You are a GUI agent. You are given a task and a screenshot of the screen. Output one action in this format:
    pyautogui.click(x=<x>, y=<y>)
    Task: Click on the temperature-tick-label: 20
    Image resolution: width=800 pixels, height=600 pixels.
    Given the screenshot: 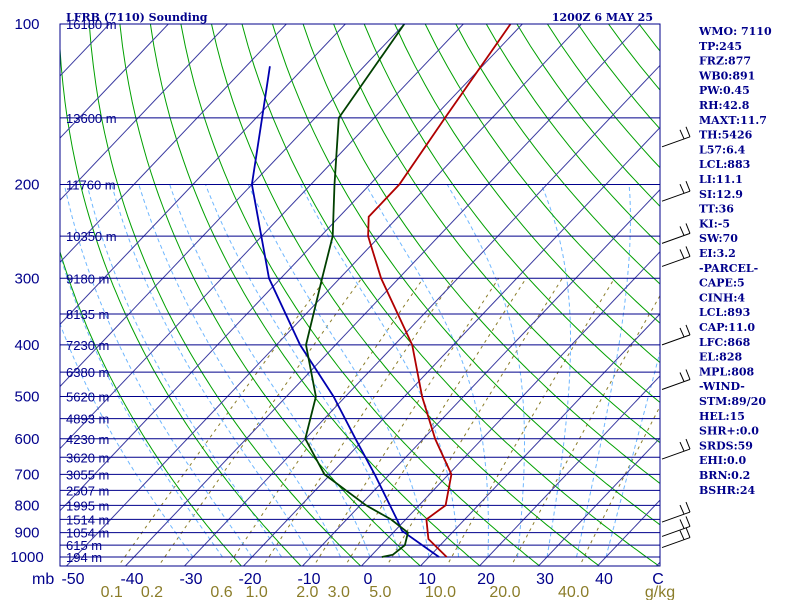 What is the action you would take?
    pyautogui.click(x=486, y=579)
    